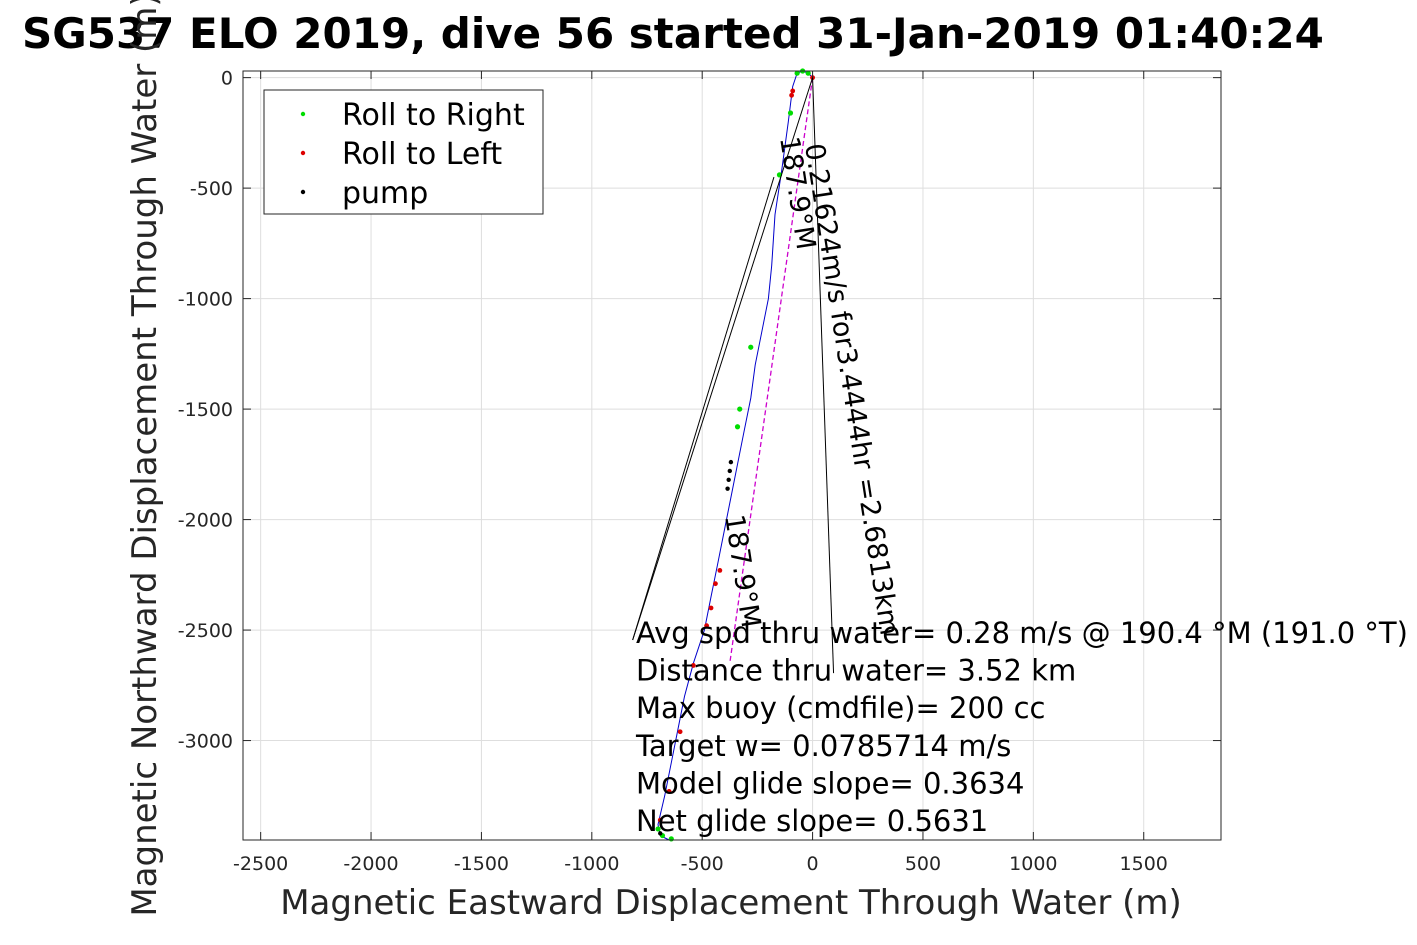  What do you see at coordinates (771, 370) in the screenshot?
I see `current-direction-line` at bounding box center [771, 370].